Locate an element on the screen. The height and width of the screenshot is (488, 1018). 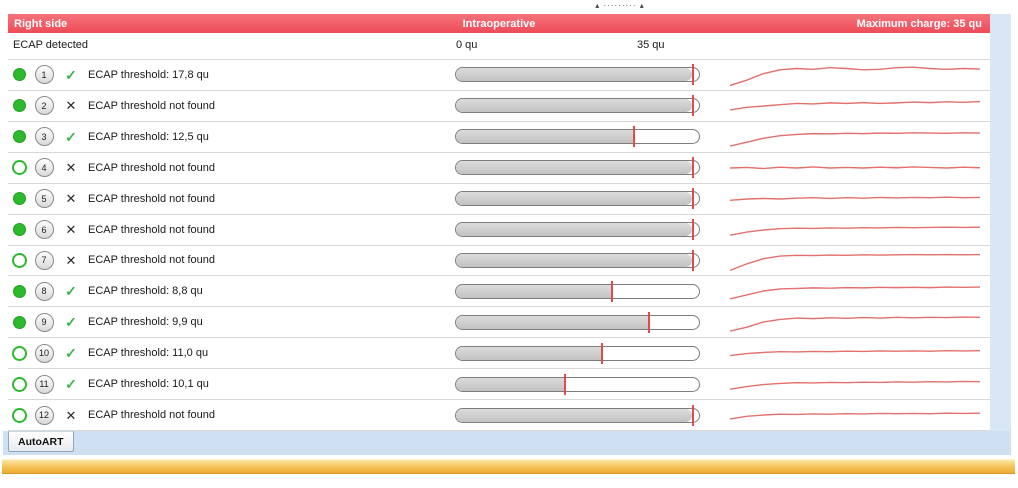
electrode-row: 7 ✕ ECAP threshold not found is located at coordinates (499, 261).